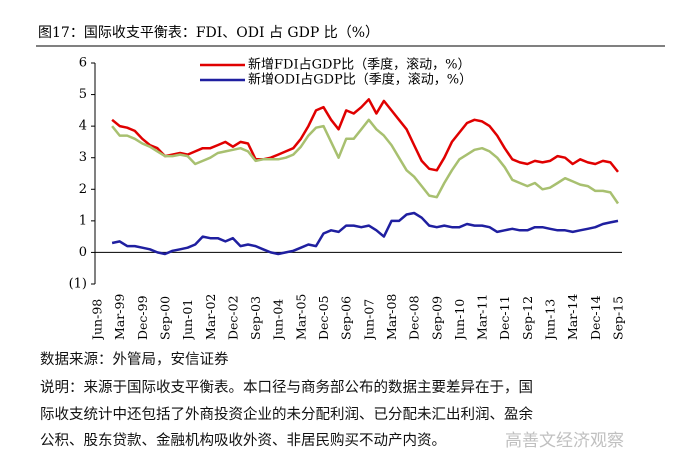  What do you see at coordinates (119, 317) in the screenshot?
I see `x-tick-label: Mar-99` at bounding box center [119, 317].